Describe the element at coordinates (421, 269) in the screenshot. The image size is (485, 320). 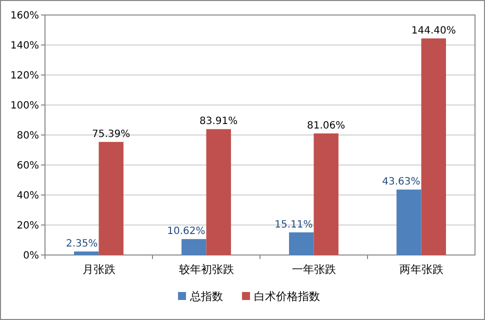
I see `x-tick-label: 两年张跌` at that location.